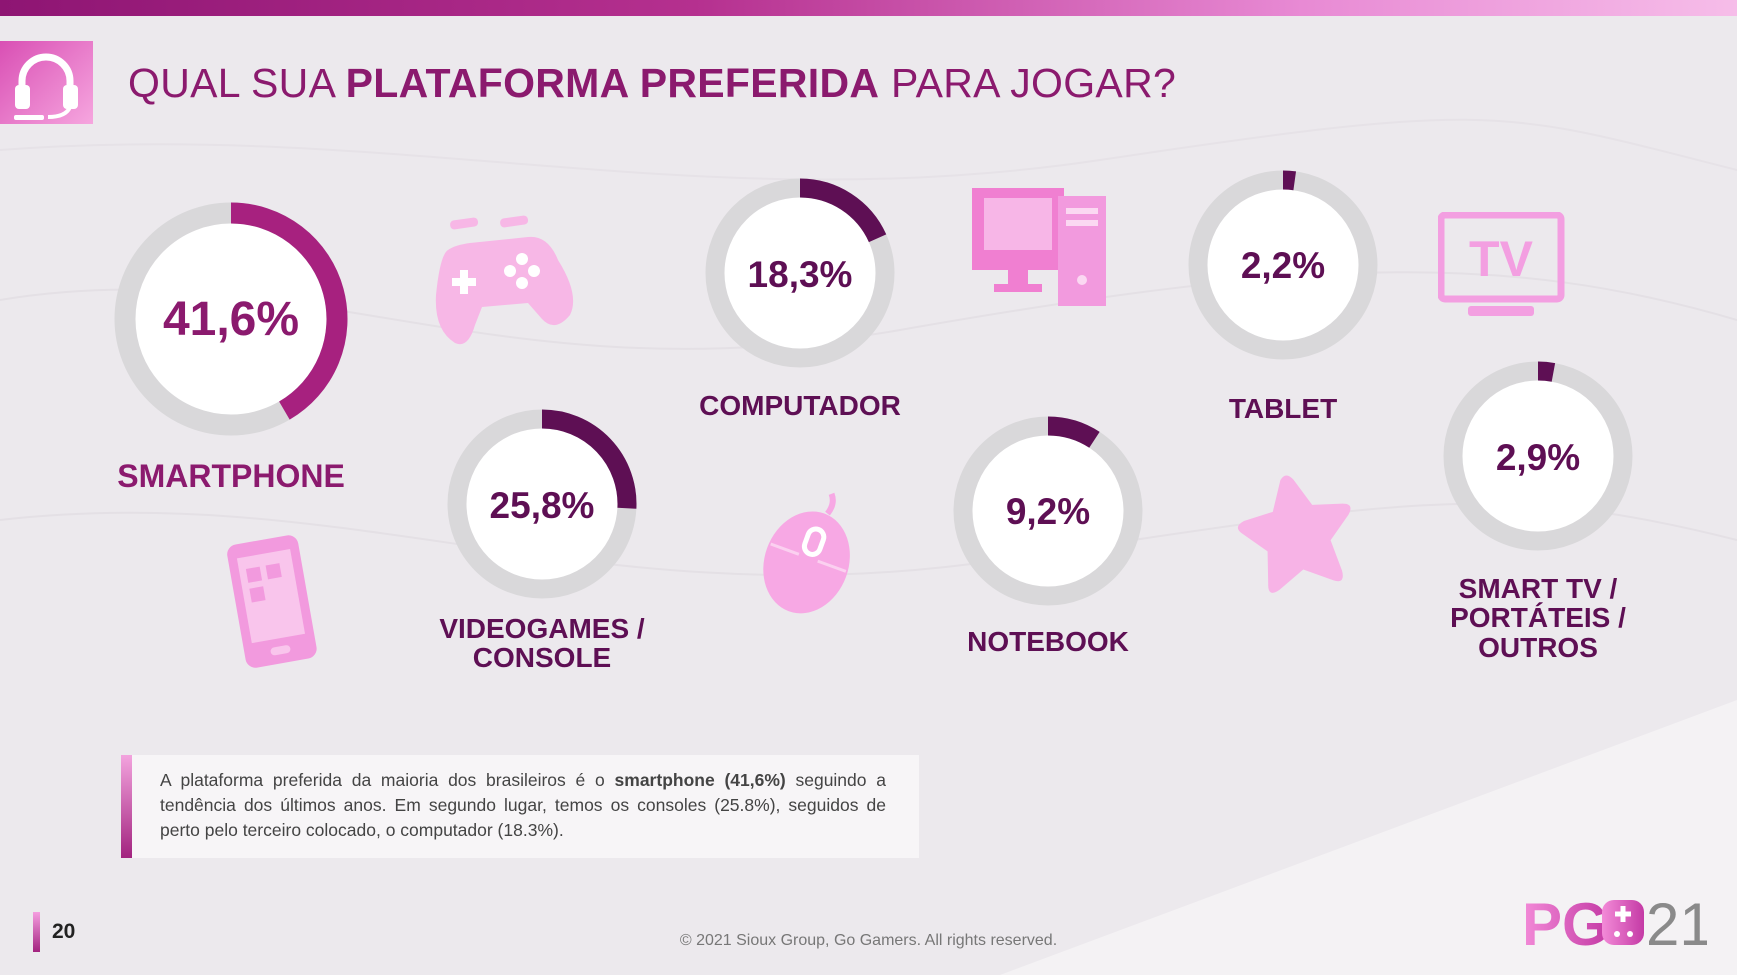  I want to click on page-number: 20, so click(64, 931).